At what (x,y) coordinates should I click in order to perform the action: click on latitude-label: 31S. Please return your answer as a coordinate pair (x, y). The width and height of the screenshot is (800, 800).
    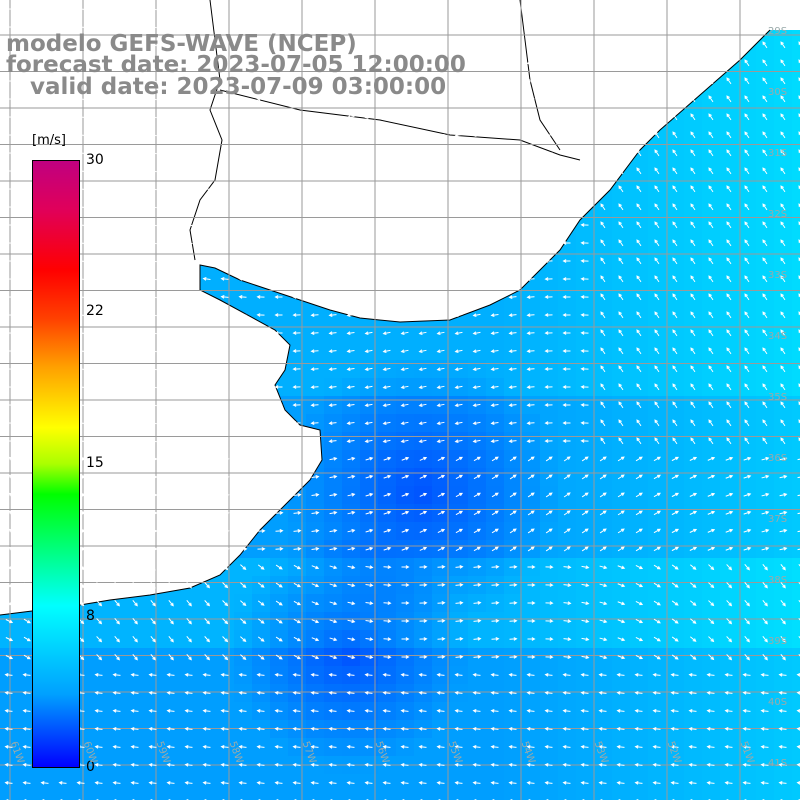
    Looking at the image, I should click on (778, 153).